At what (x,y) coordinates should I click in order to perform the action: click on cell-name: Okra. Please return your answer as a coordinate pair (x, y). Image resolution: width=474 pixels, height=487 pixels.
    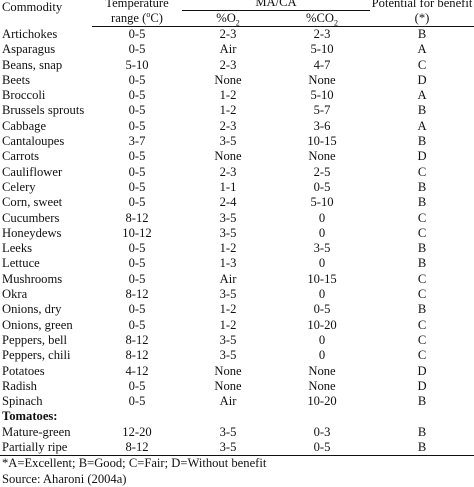
    Looking at the image, I should click on (15, 294).